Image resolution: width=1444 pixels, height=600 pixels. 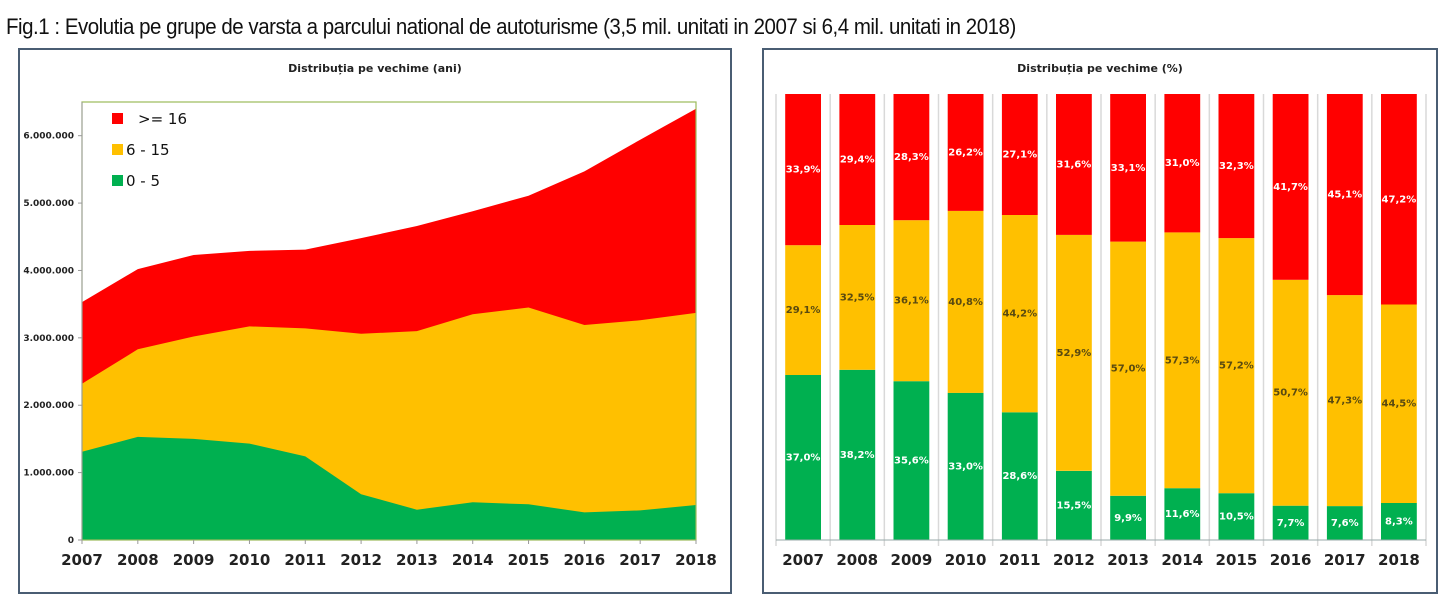 I want to click on legend: >= 16 6 - 15 0 - 5, so click(x=149, y=150).